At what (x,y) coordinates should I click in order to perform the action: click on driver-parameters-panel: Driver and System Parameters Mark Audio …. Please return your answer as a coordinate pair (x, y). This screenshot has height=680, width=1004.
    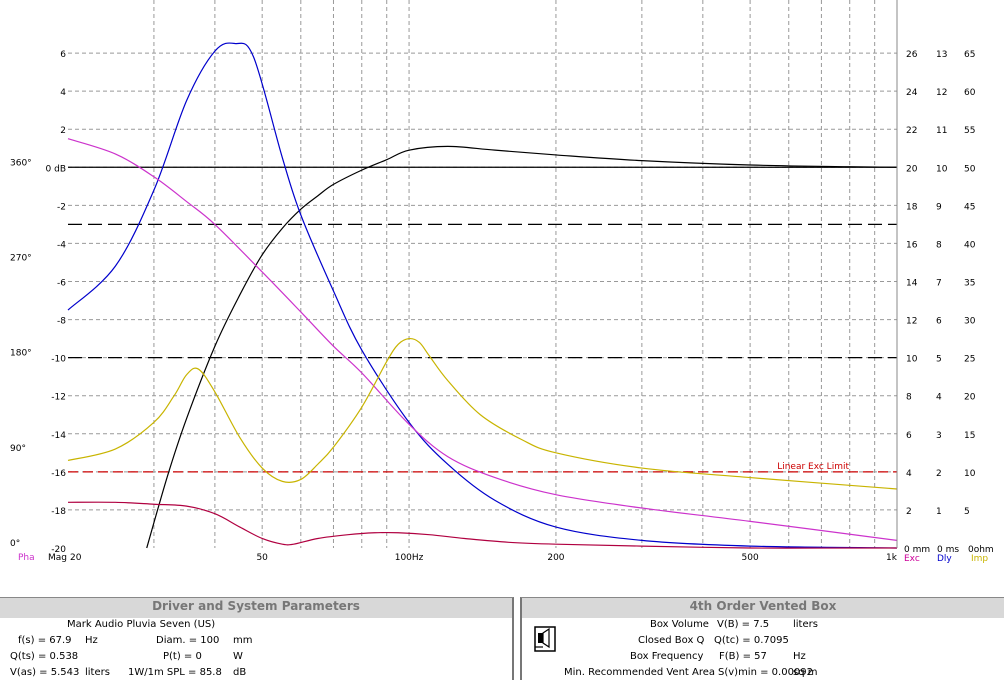
    Looking at the image, I should click on (257, 638).